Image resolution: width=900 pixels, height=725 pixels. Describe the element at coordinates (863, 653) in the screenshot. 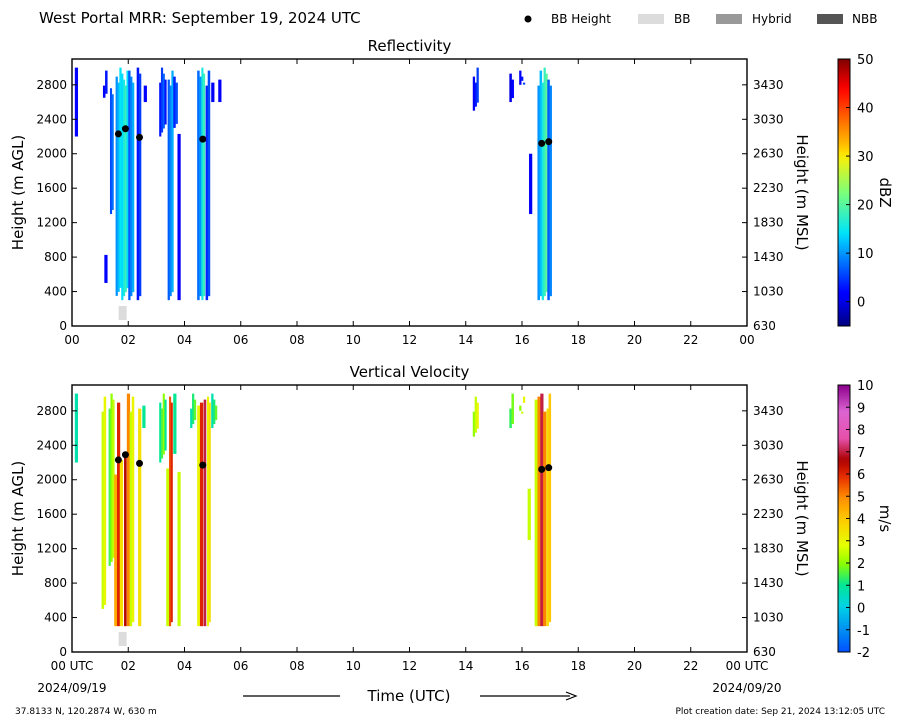

I see `colorbar-tick-label: -2` at that location.